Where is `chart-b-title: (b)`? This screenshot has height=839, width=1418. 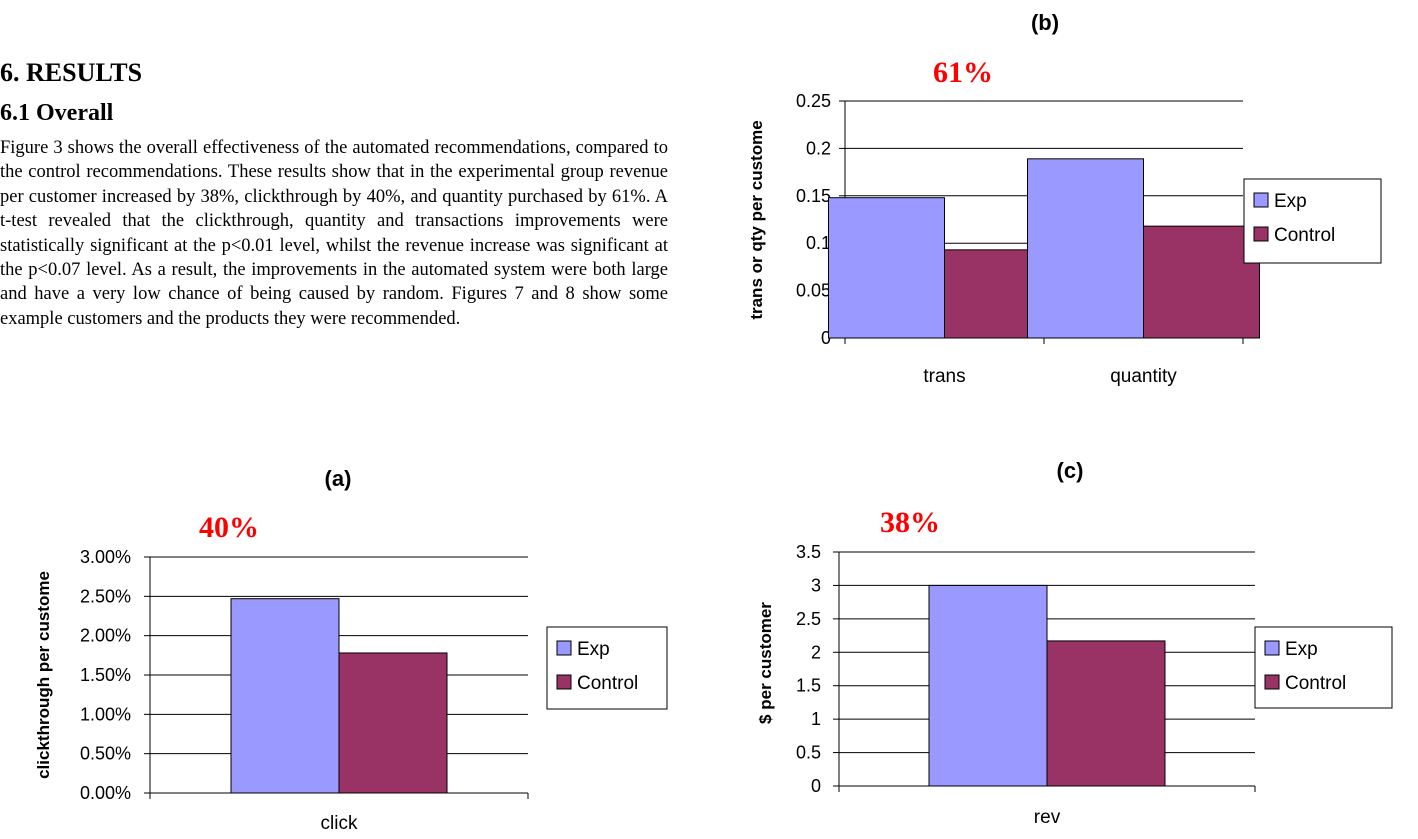
chart-b-title: (b) is located at coordinates (1045, 22).